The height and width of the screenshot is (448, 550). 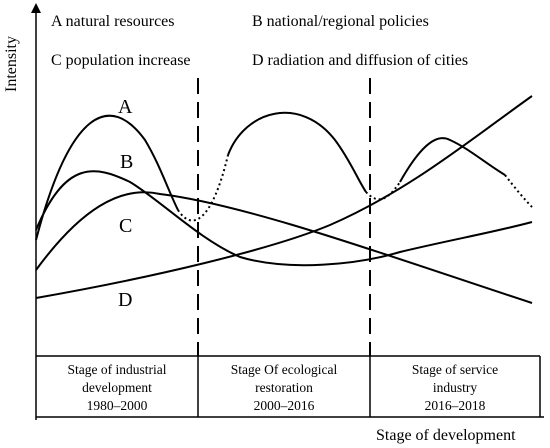 I want to click on stage-3-line-1: Stage of service, so click(x=455, y=369).